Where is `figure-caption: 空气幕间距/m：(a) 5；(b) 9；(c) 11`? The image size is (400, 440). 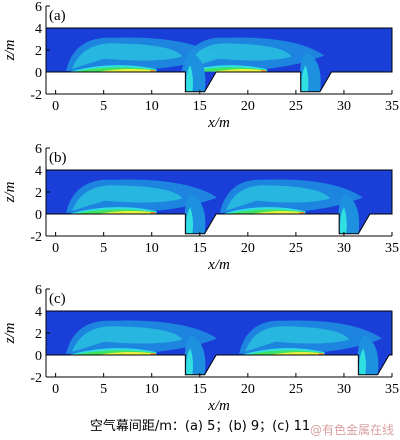 figure-caption: 空气幕间距/m：(a) 5；(b) 9；(c) 11 is located at coordinates (200, 426).